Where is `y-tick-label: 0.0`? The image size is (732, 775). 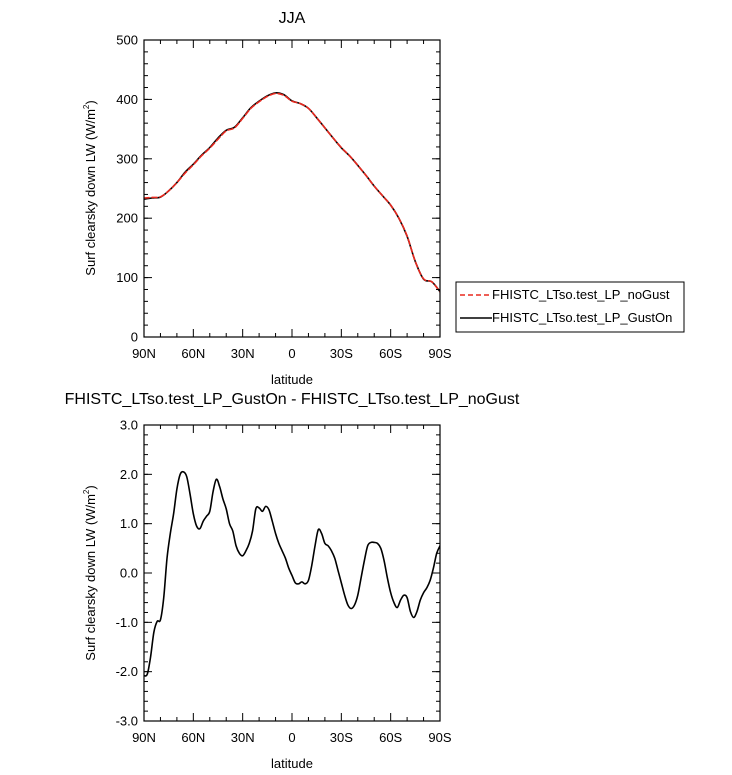
y-tick-label: 0.0 is located at coordinates (129, 573).